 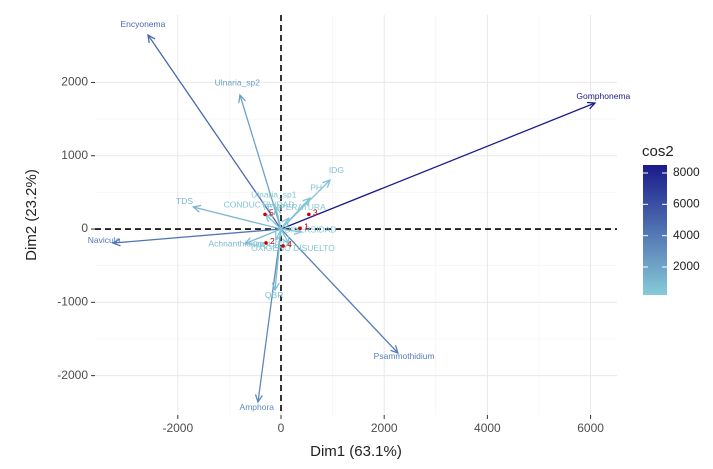 What do you see at coordinates (142, 24) in the screenshot?
I see `arrow-label: Encyonema` at bounding box center [142, 24].